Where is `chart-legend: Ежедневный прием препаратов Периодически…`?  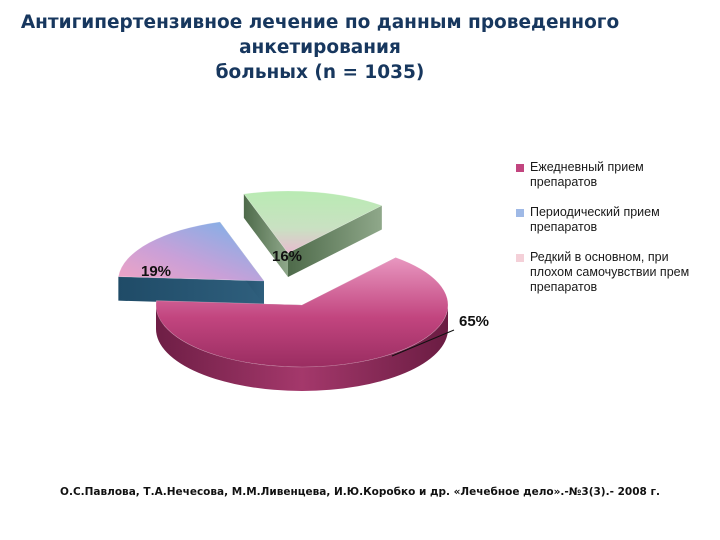
chart-legend: Ежедневный прием препаратов Периодически… is located at coordinates (616, 235).